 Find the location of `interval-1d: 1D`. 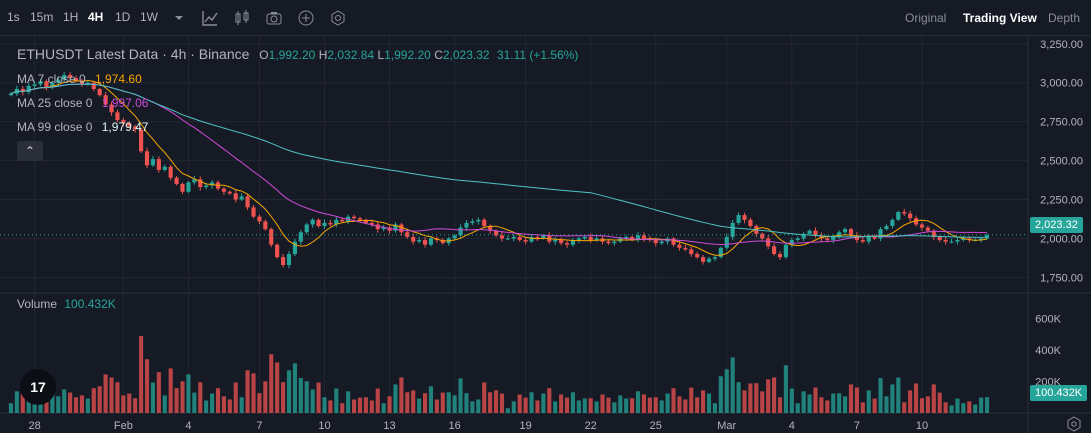

interval-1d: 1D is located at coordinates (123, 17).